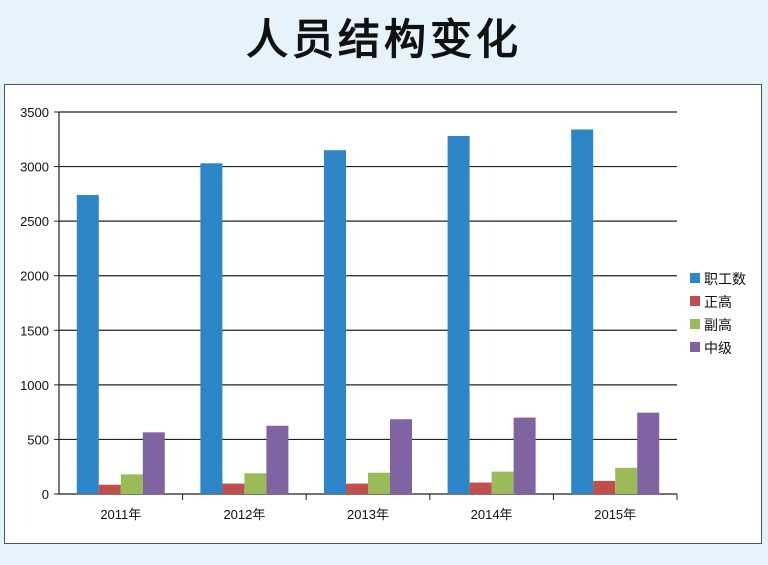 This screenshot has width=768, height=565. I want to click on x-tick-label: 2012年, so click(244, 514).